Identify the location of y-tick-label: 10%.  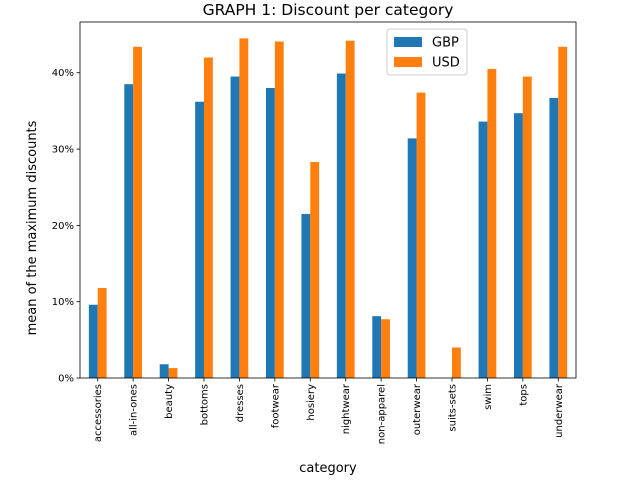
(63, 302).